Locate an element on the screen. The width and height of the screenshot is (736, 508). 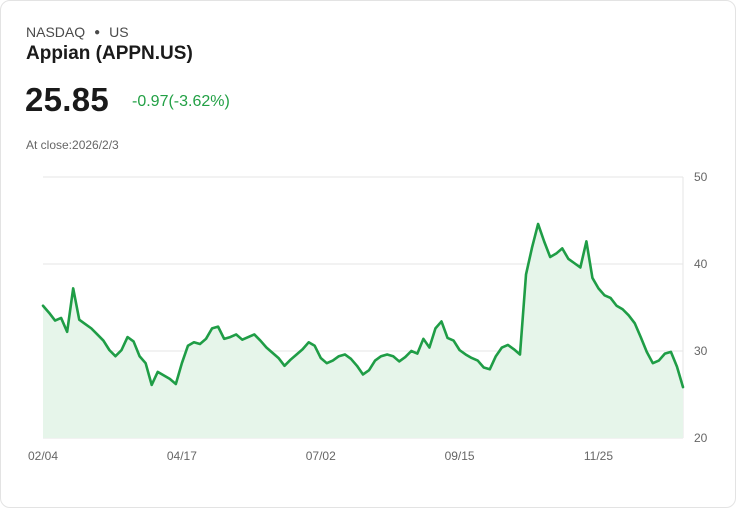
current-price: 25.85 is located at coordinates (67, 99).